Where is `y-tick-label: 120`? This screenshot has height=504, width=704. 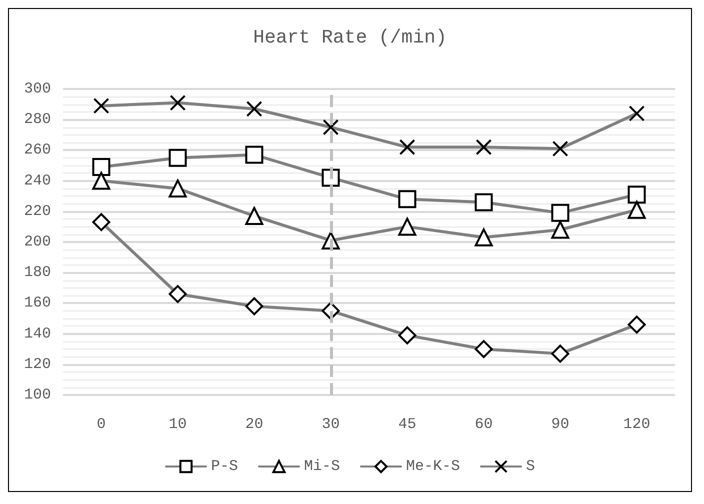
y-tick-label: 120 is located at coordinates (37, 364).